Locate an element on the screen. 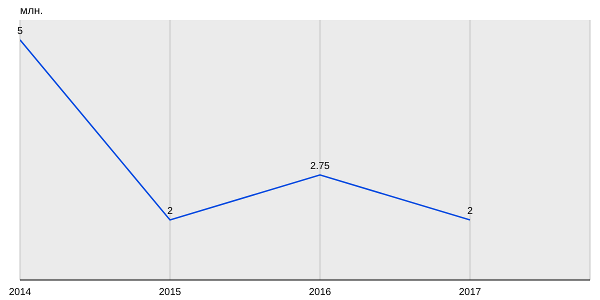 The height and width of the screenshot is (300, 600). data-label: 2.75 is located at coordinates (320, 166).